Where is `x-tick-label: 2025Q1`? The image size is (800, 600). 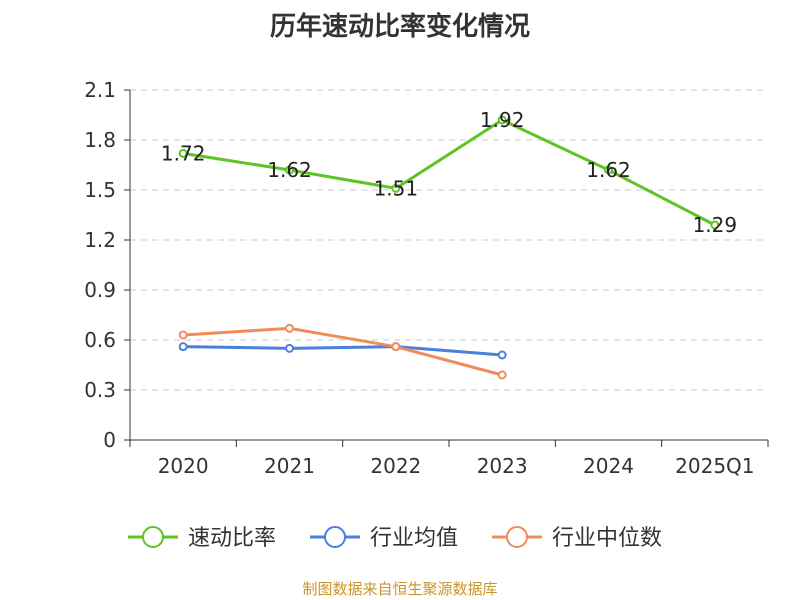
x-tick-label: 2025Q1 is located at coordinates (714, 466).